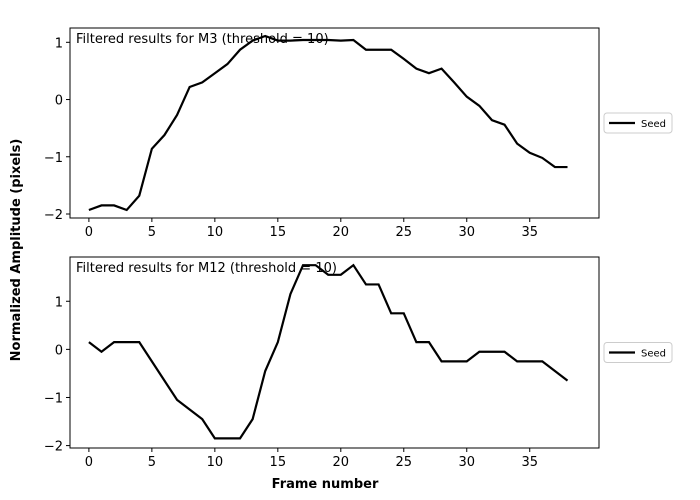 The height and width of the screenshot is (500, 700). Describe the element at coordinates (16, 250) in the screenshot. I see `y-axis-label: Normalized Amplitude (pixels)` at that location.